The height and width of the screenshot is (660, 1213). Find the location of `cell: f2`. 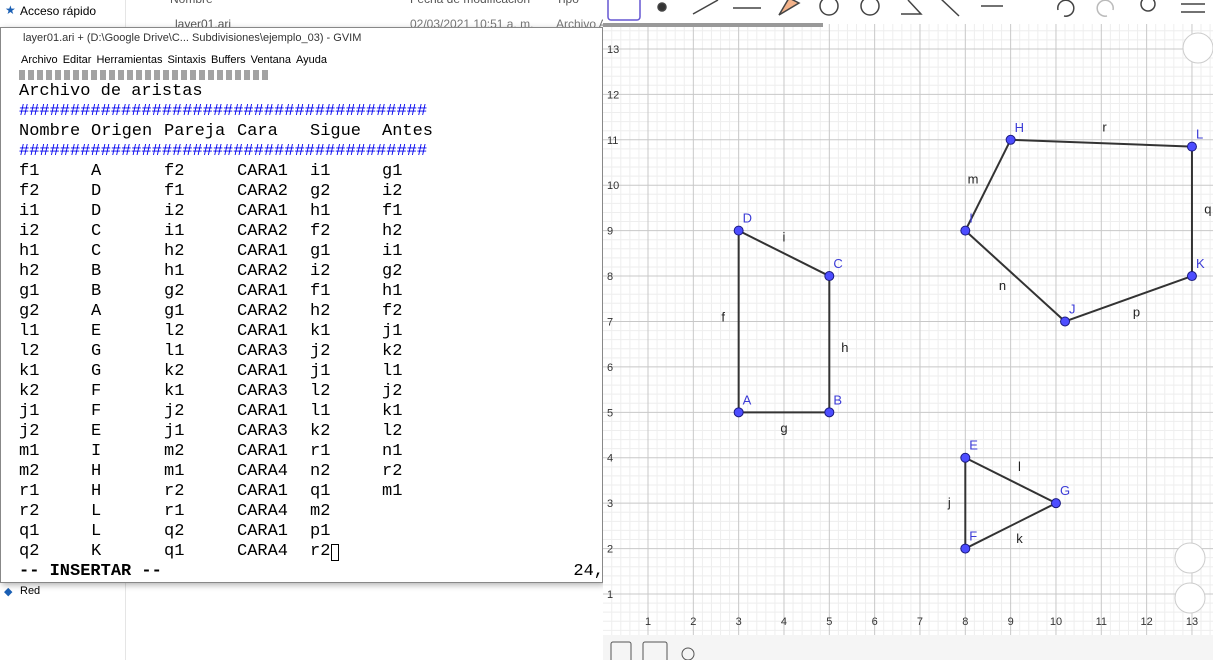

cell: f2 is located at coordinates (320, 231).